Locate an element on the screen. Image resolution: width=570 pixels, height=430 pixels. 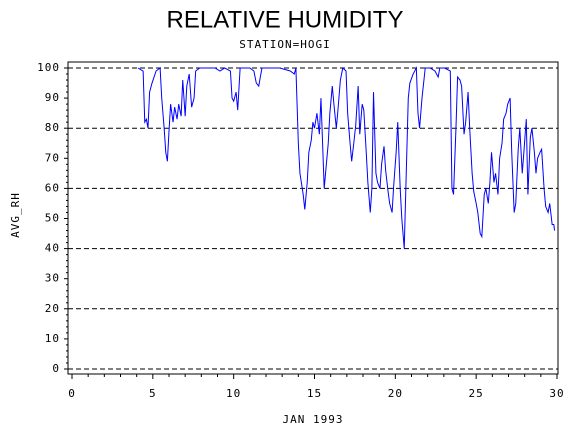
y-tick-label: 40 is located at coordinates (52, 248).